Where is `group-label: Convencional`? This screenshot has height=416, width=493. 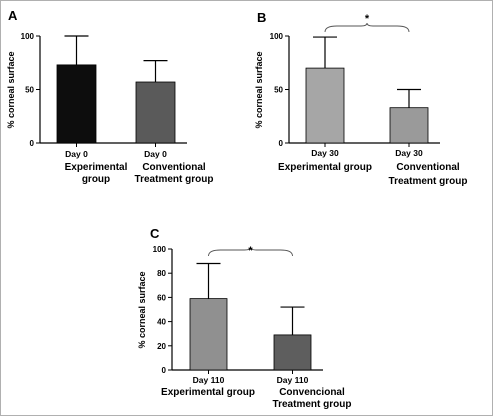
group-label: Convencional is located at coordinates (312, 392).